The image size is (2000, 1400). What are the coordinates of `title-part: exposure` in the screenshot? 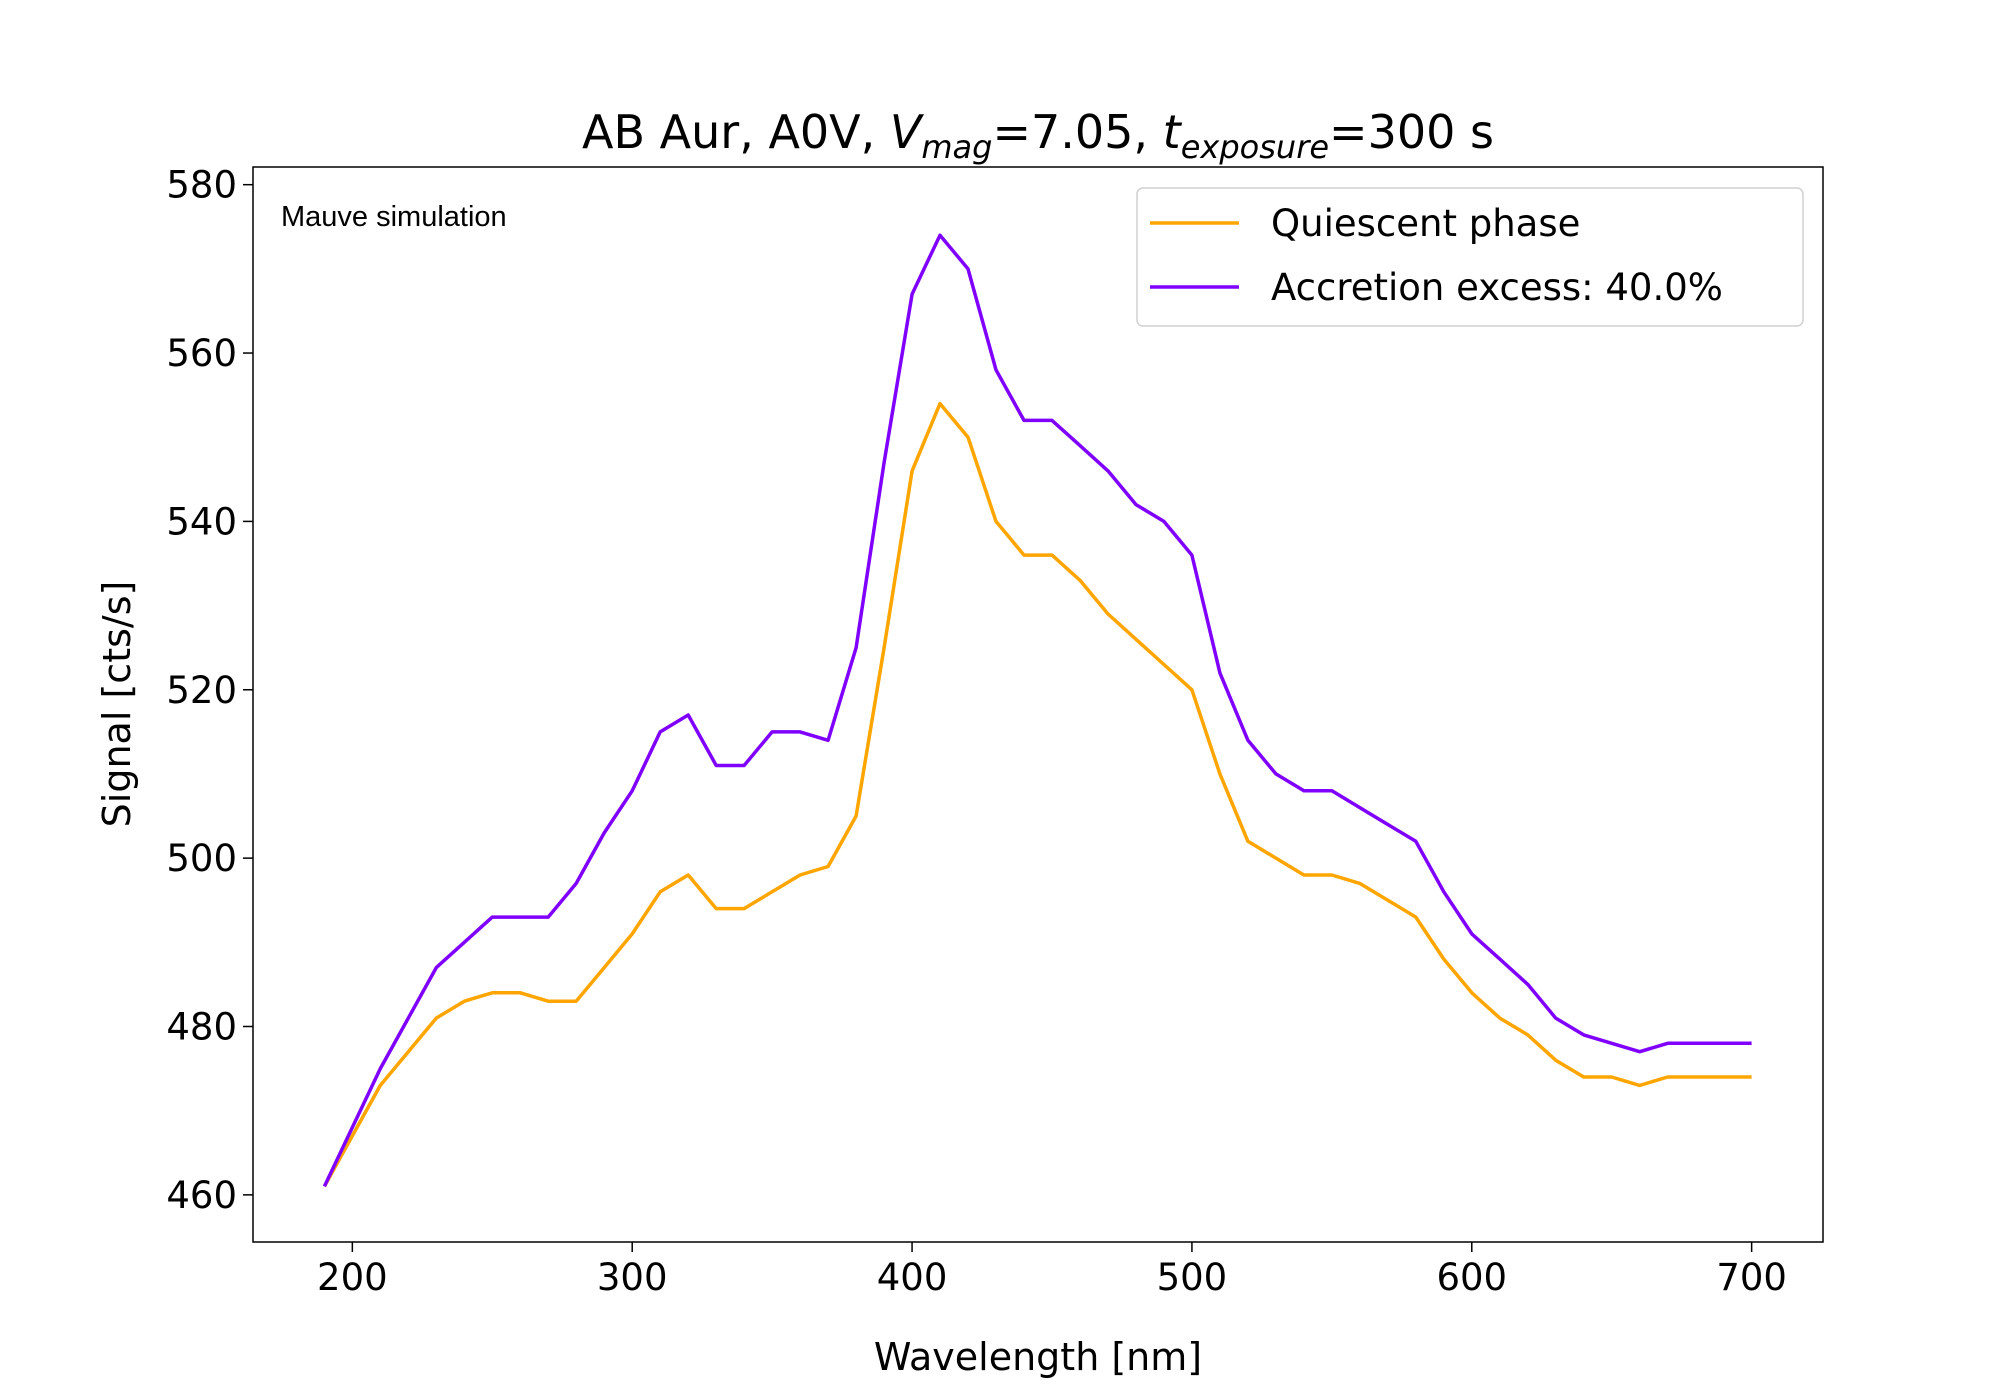 It's located at (1255, 147).